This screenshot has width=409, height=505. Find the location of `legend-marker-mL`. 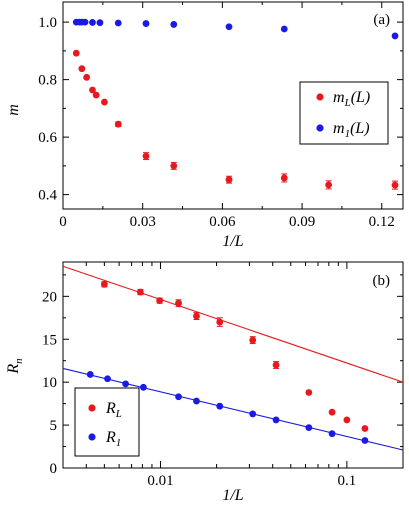

legend-marker-mL is located at coordinates (320, 97).